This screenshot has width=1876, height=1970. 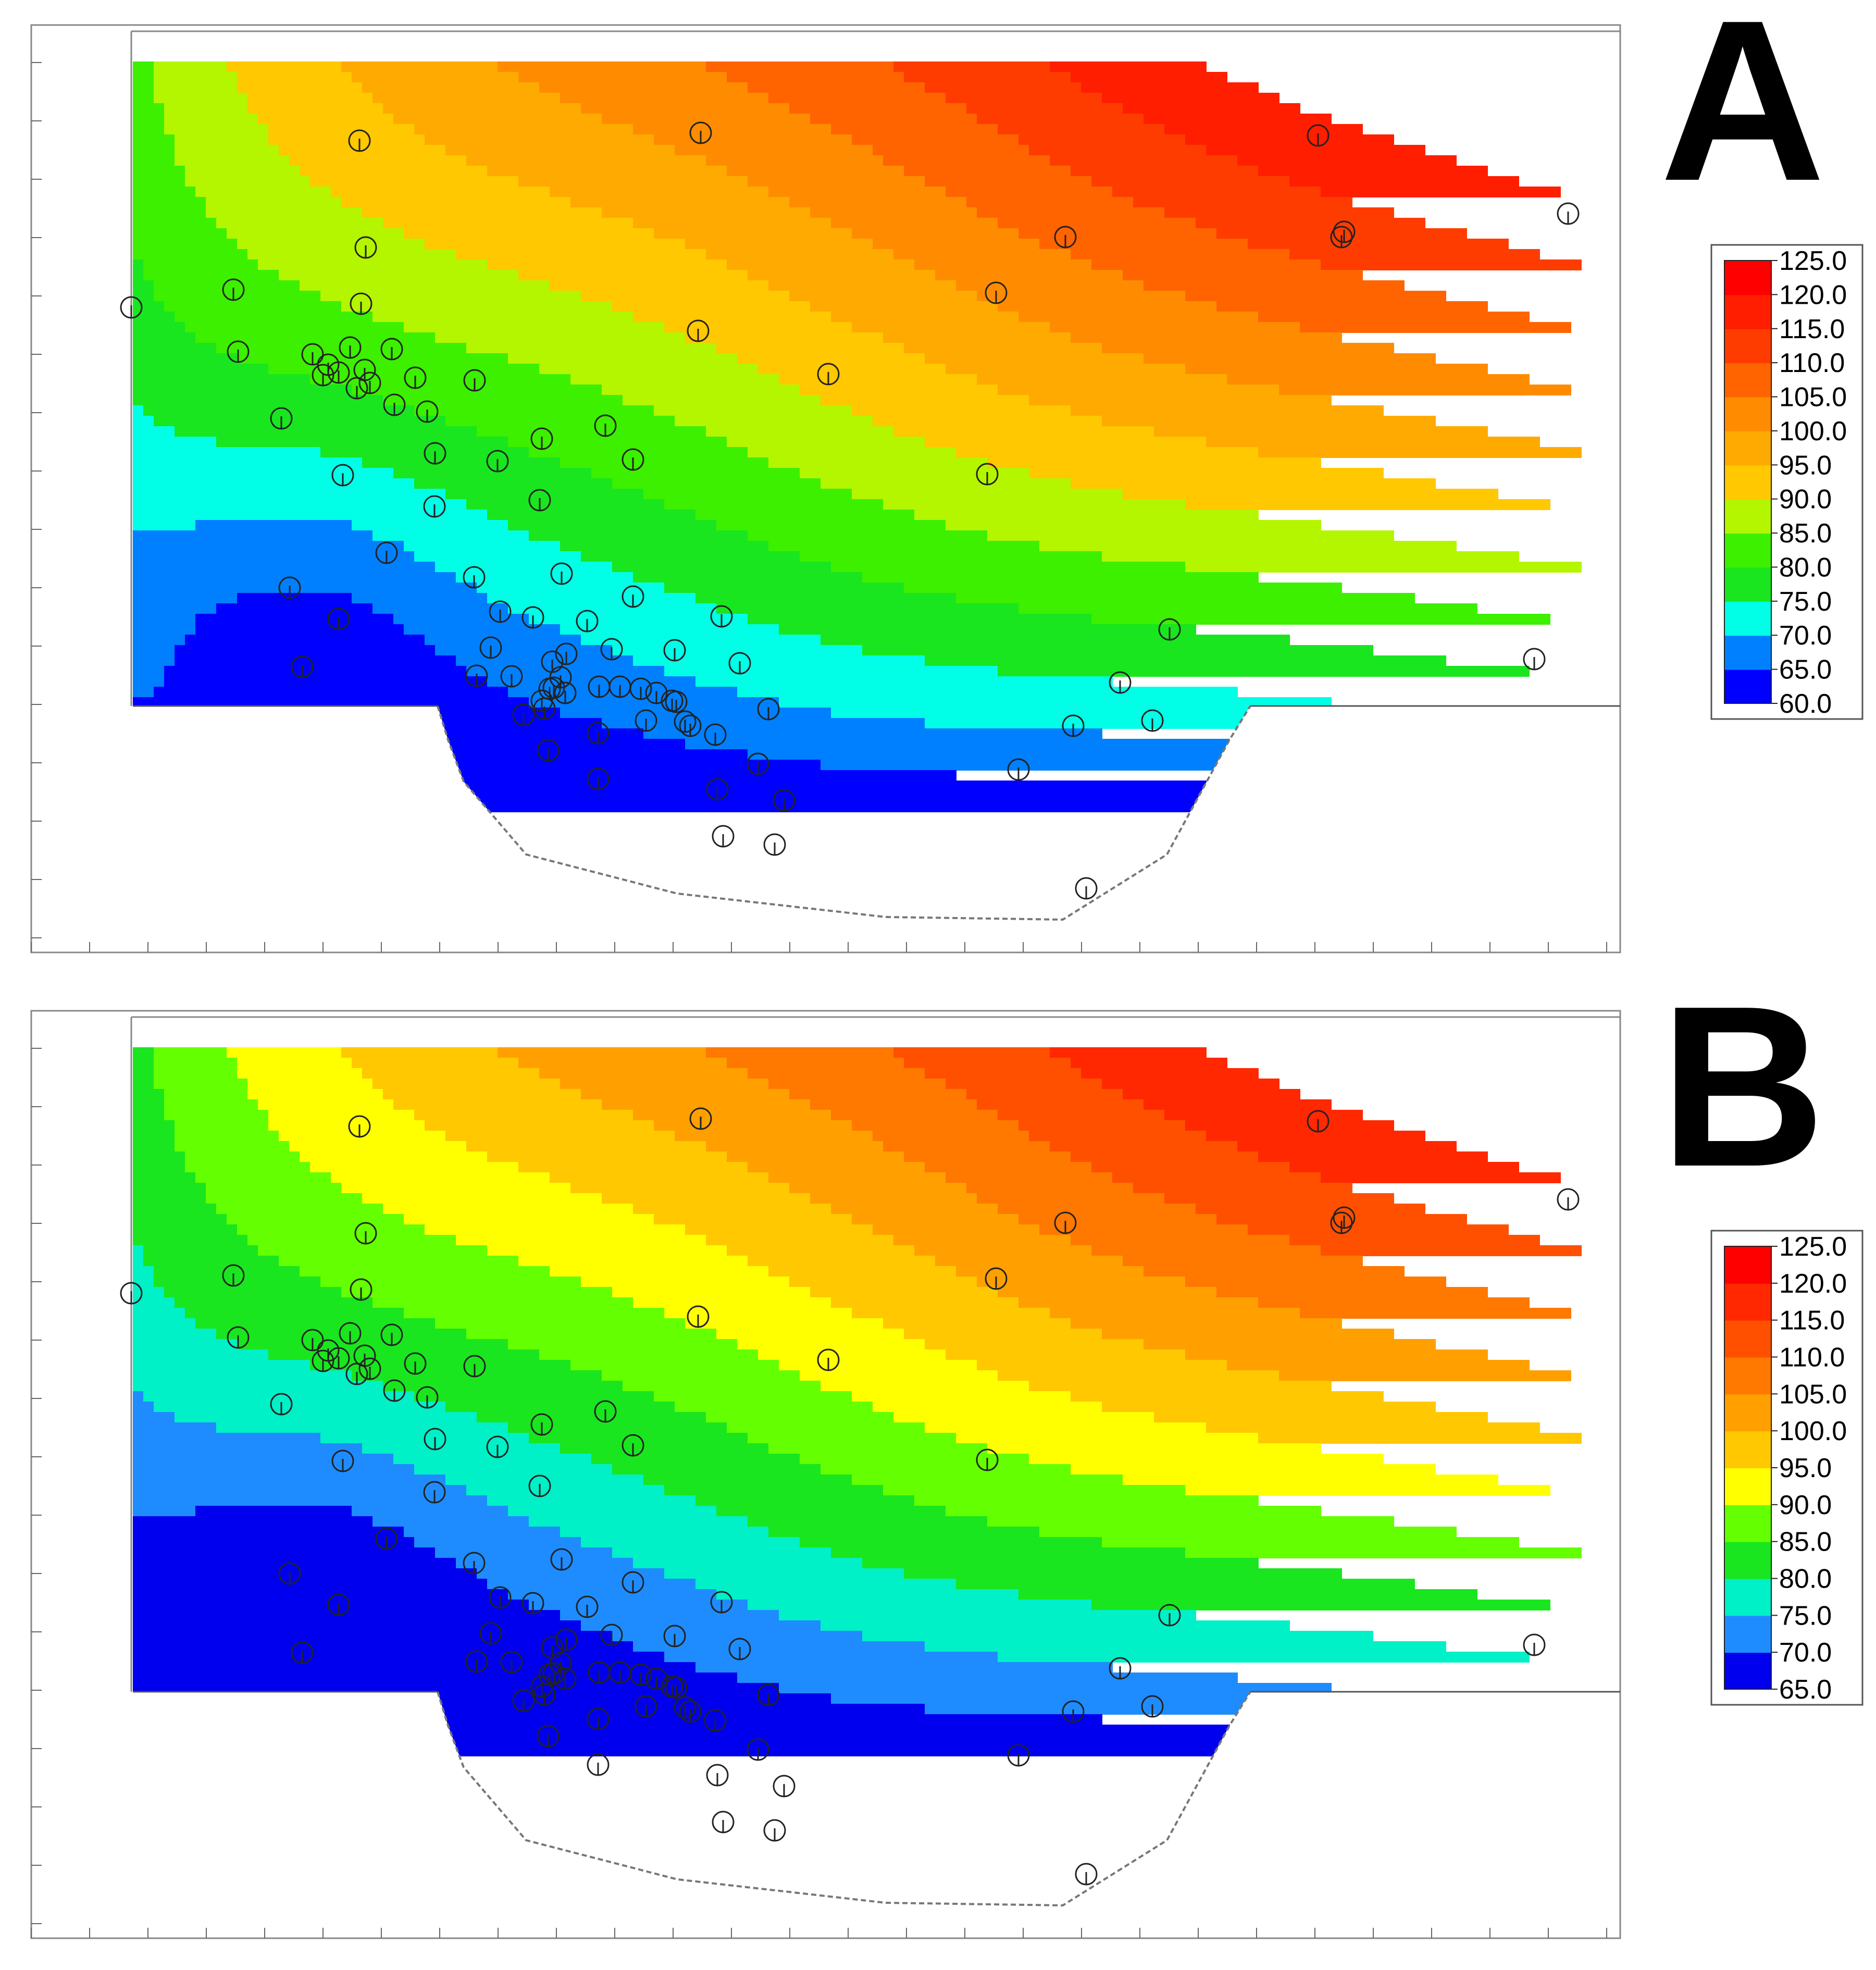 What do you see at coordinates (1742, 114) in the screenshot?
I see `panel-label: A` at bounding box center [1742, 114].